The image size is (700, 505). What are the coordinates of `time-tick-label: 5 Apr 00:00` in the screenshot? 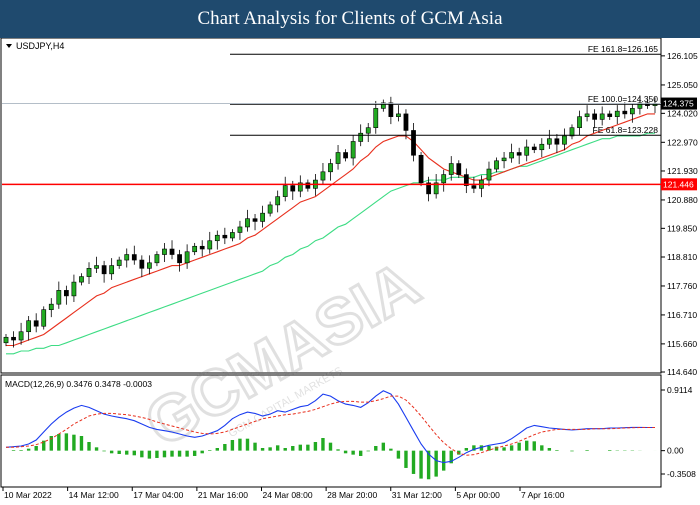 It's located at (478, 495).